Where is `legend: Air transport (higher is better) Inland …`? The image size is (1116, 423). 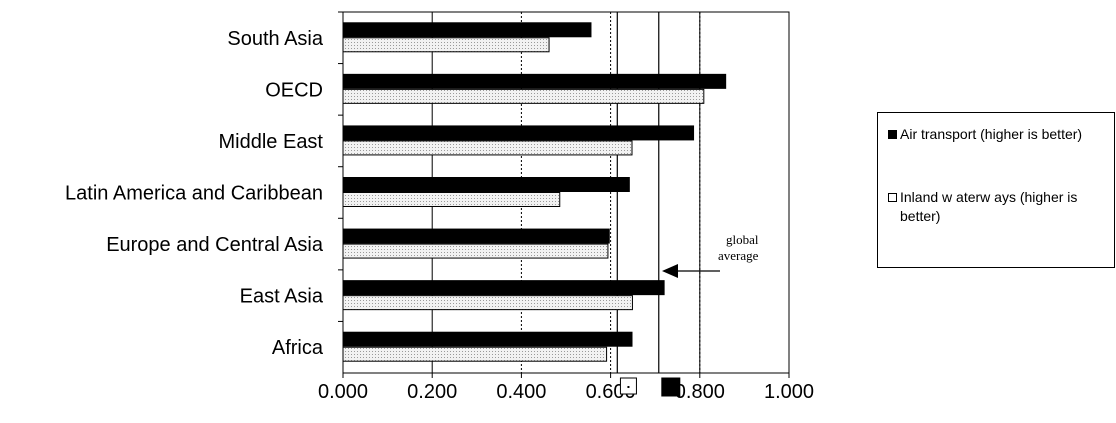 legend: Air transport (higher is better) Inland … is located at coordinates (996, 190).